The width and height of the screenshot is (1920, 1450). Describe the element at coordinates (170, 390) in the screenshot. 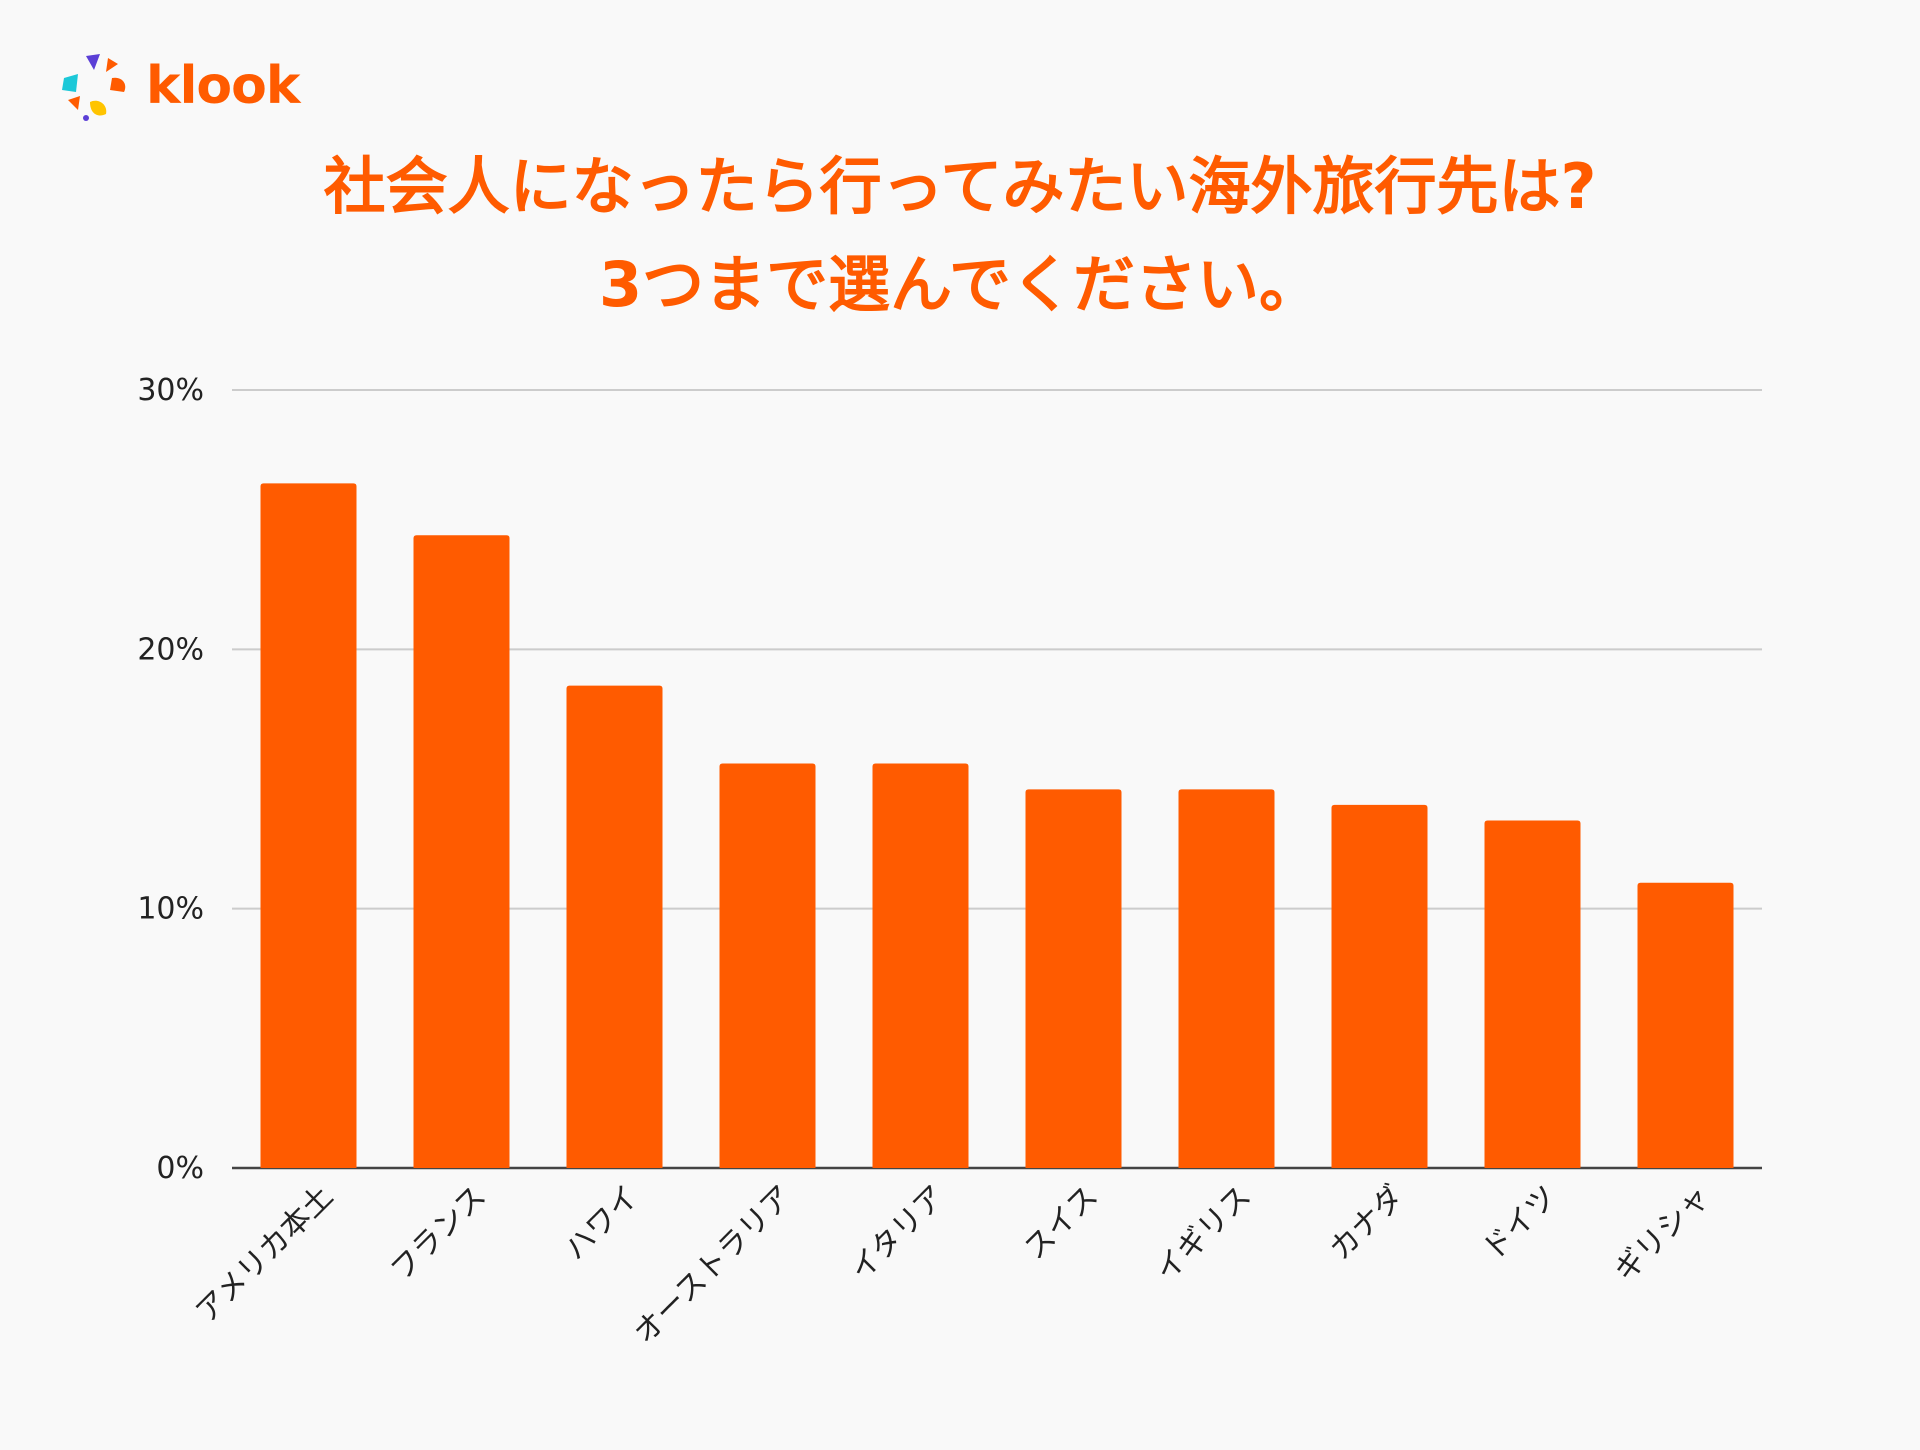

I see `y-tick-label: 30%` at that location.